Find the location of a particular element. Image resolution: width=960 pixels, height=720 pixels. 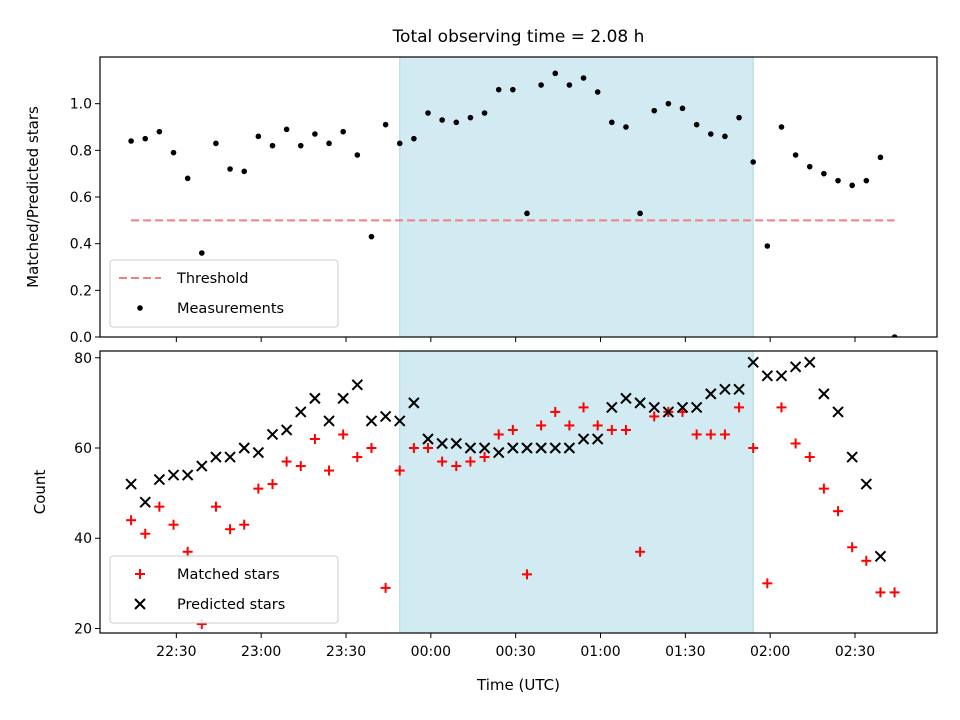

legend-label: Matched stars is located at coordinates (228, 575).